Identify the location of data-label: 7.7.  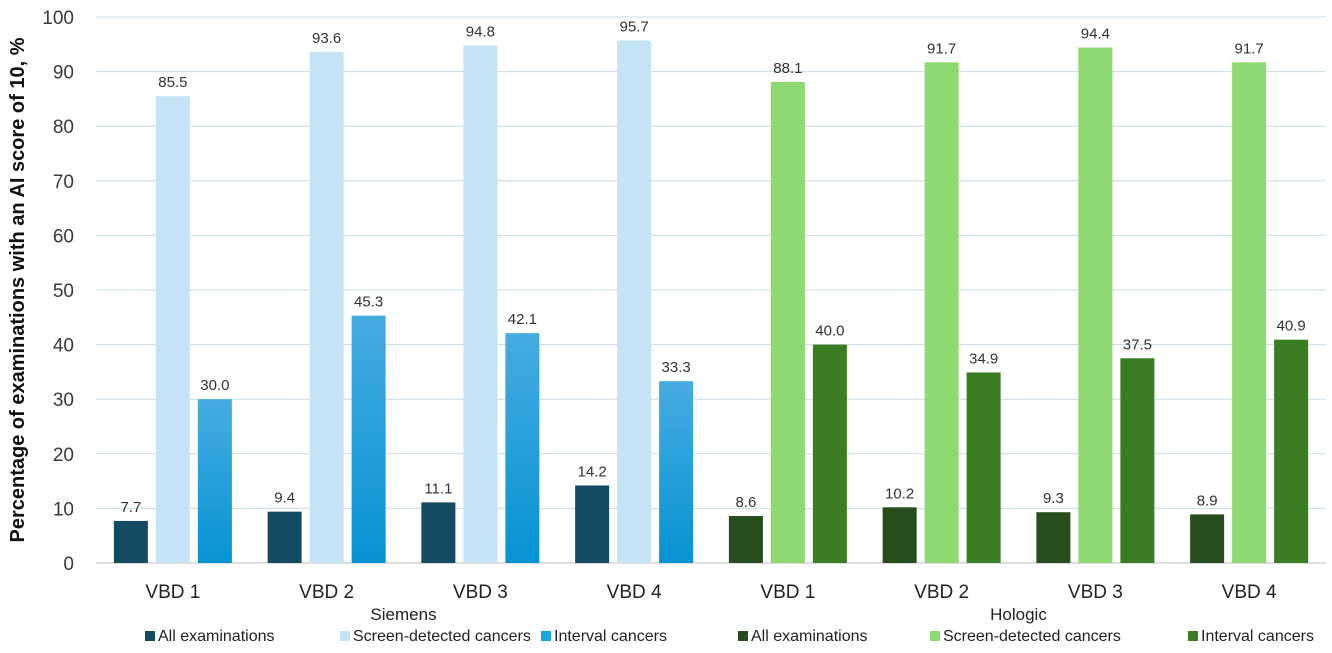
(130, 507).